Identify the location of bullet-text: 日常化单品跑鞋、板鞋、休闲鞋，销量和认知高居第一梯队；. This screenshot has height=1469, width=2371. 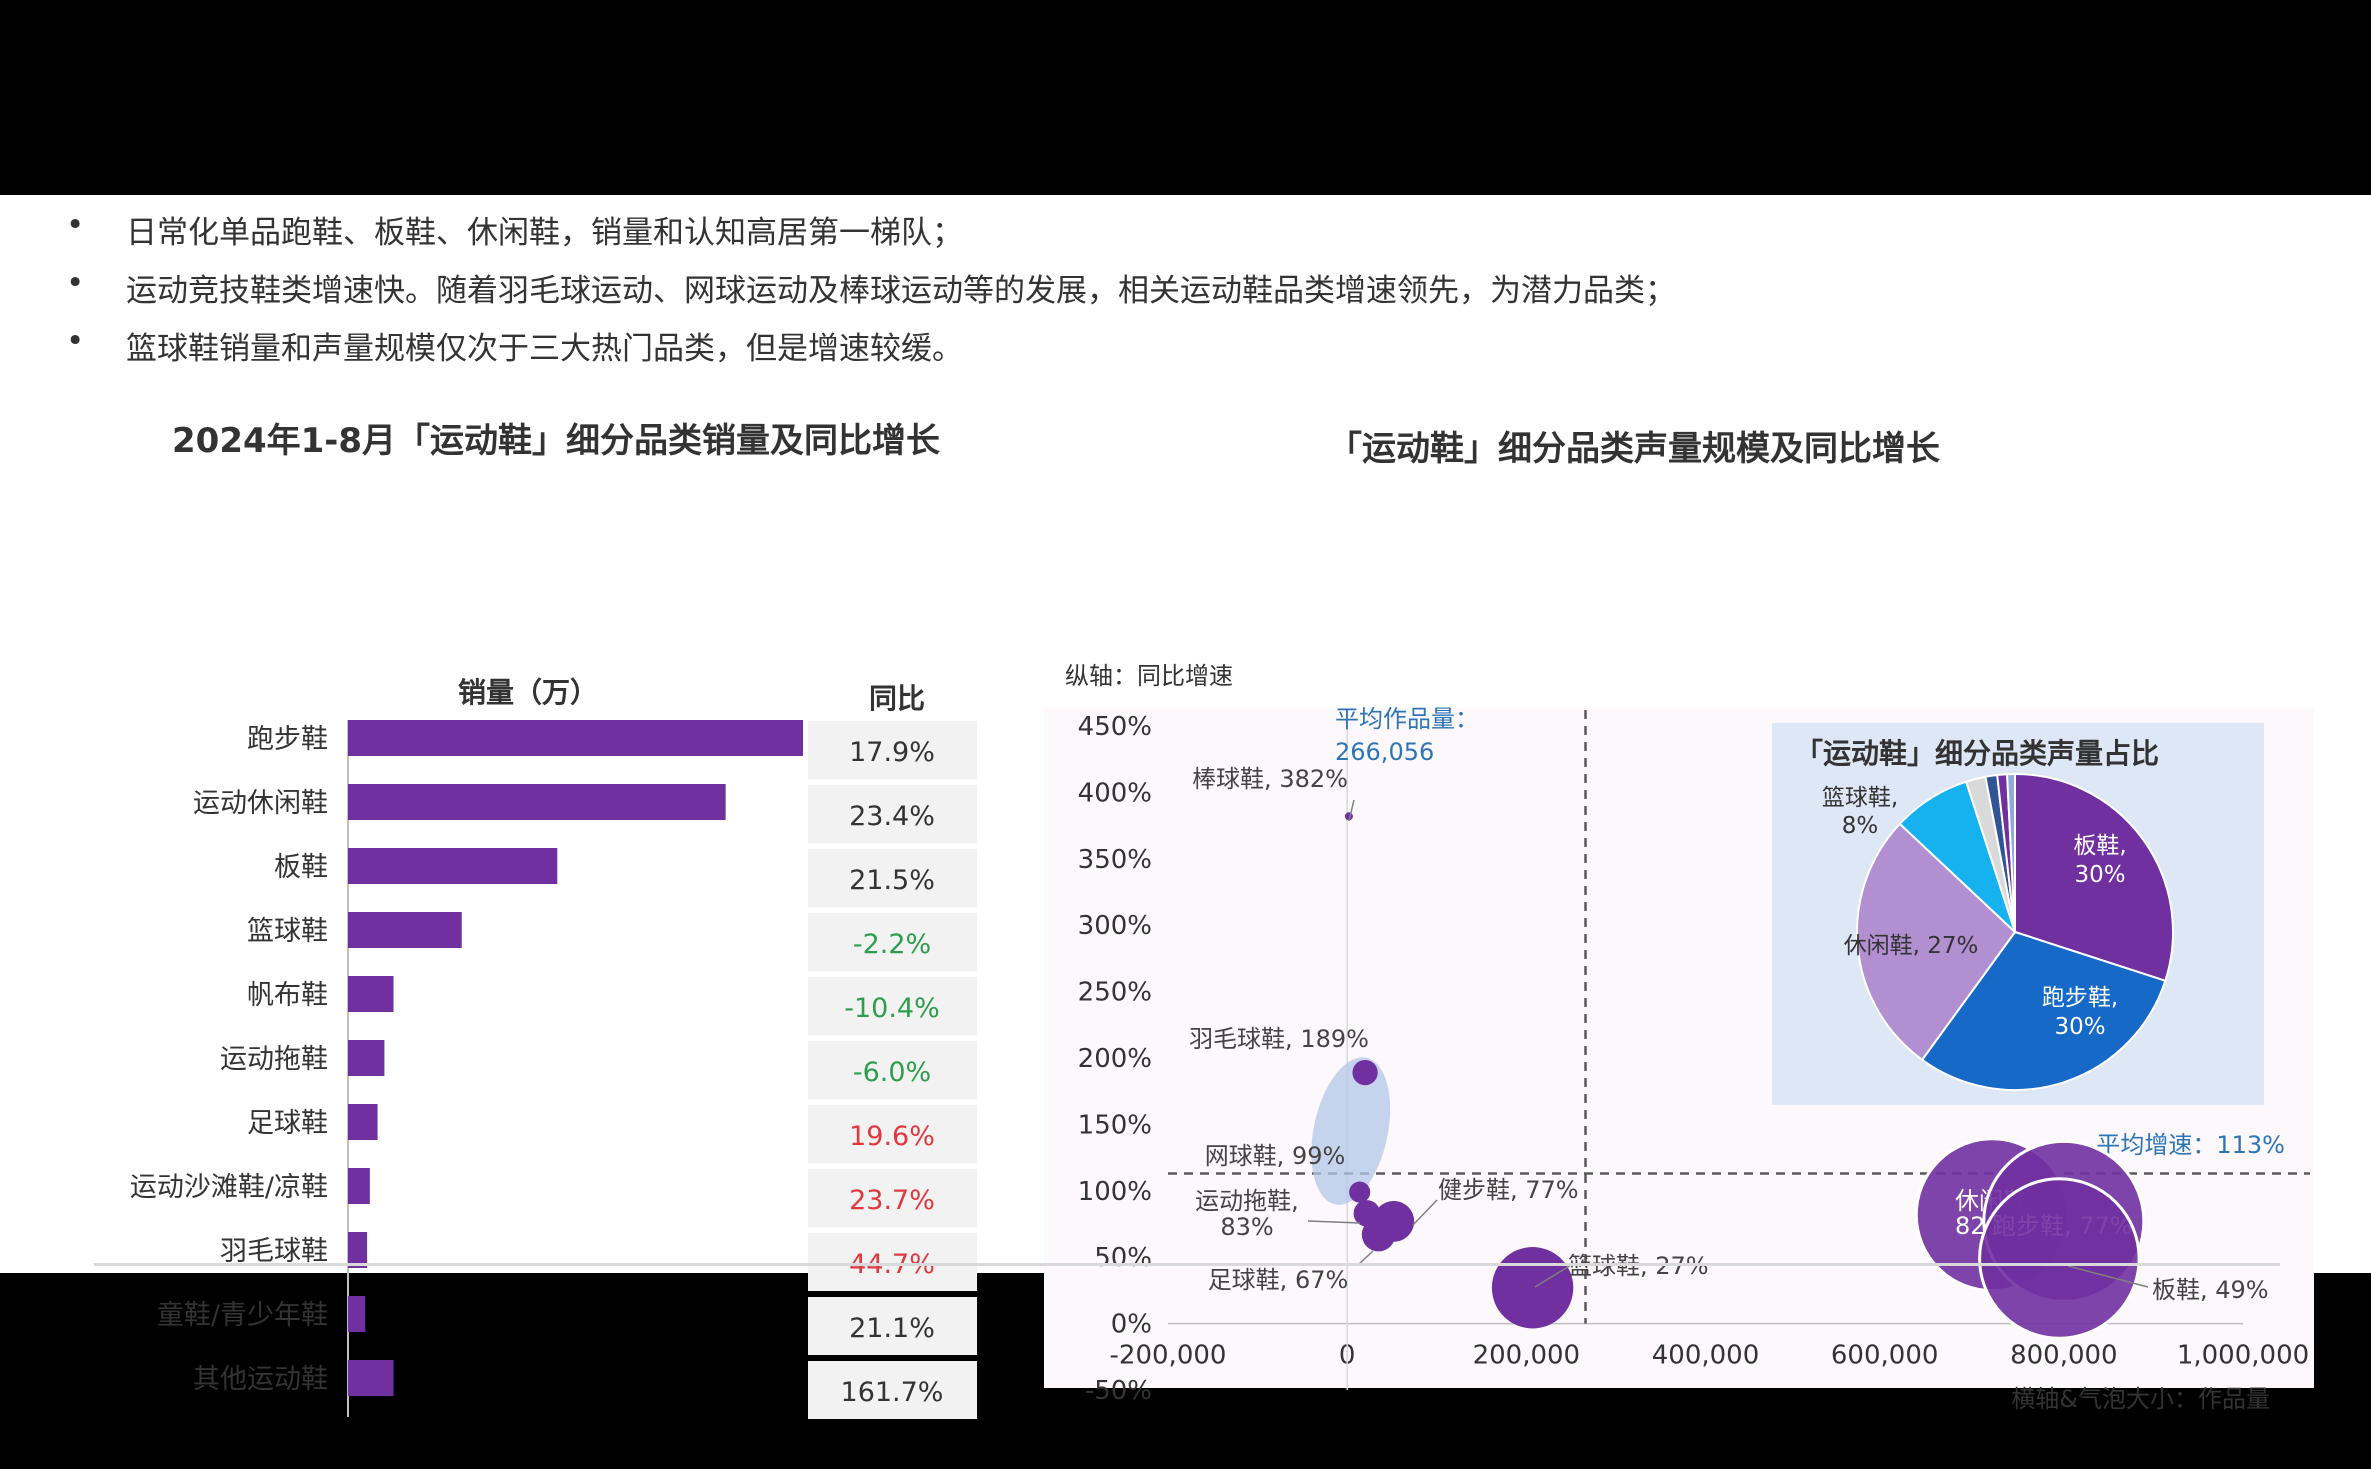
(544, 233).